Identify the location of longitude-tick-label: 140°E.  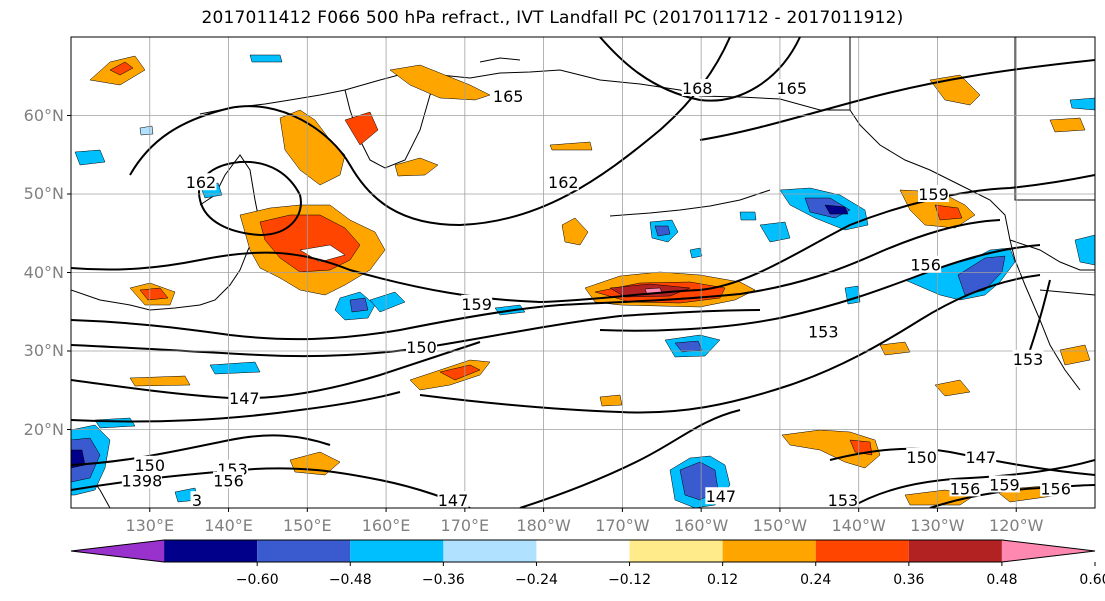
(228, 525).